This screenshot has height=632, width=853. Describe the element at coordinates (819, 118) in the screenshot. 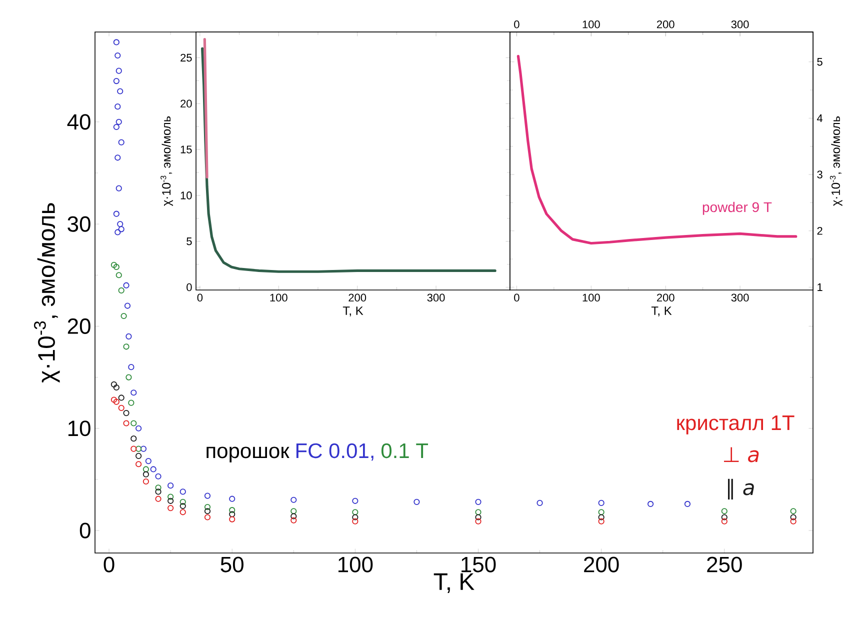

I see `y2-tick-label: 4` at that location.